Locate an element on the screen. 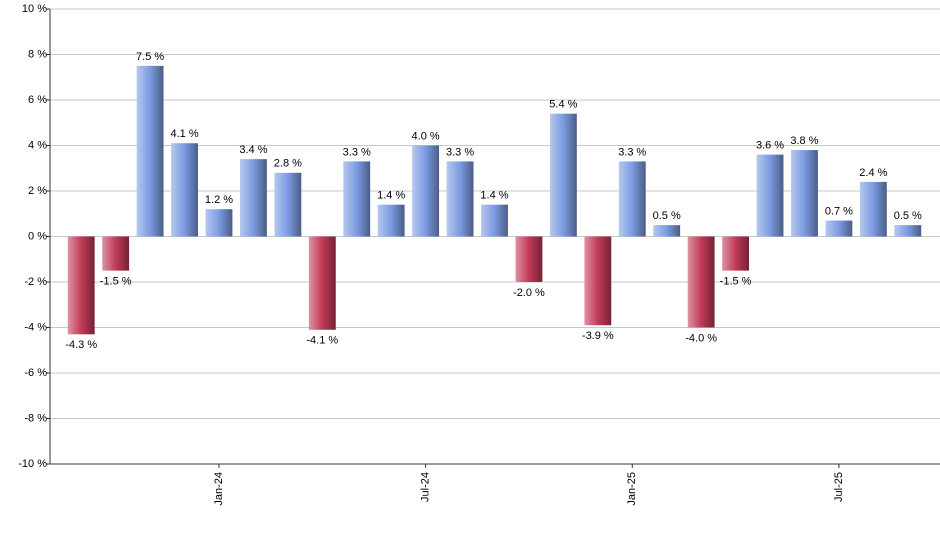 The image size is (940, 550). value-label: 3.8 % is located at coordinates (804, 141).